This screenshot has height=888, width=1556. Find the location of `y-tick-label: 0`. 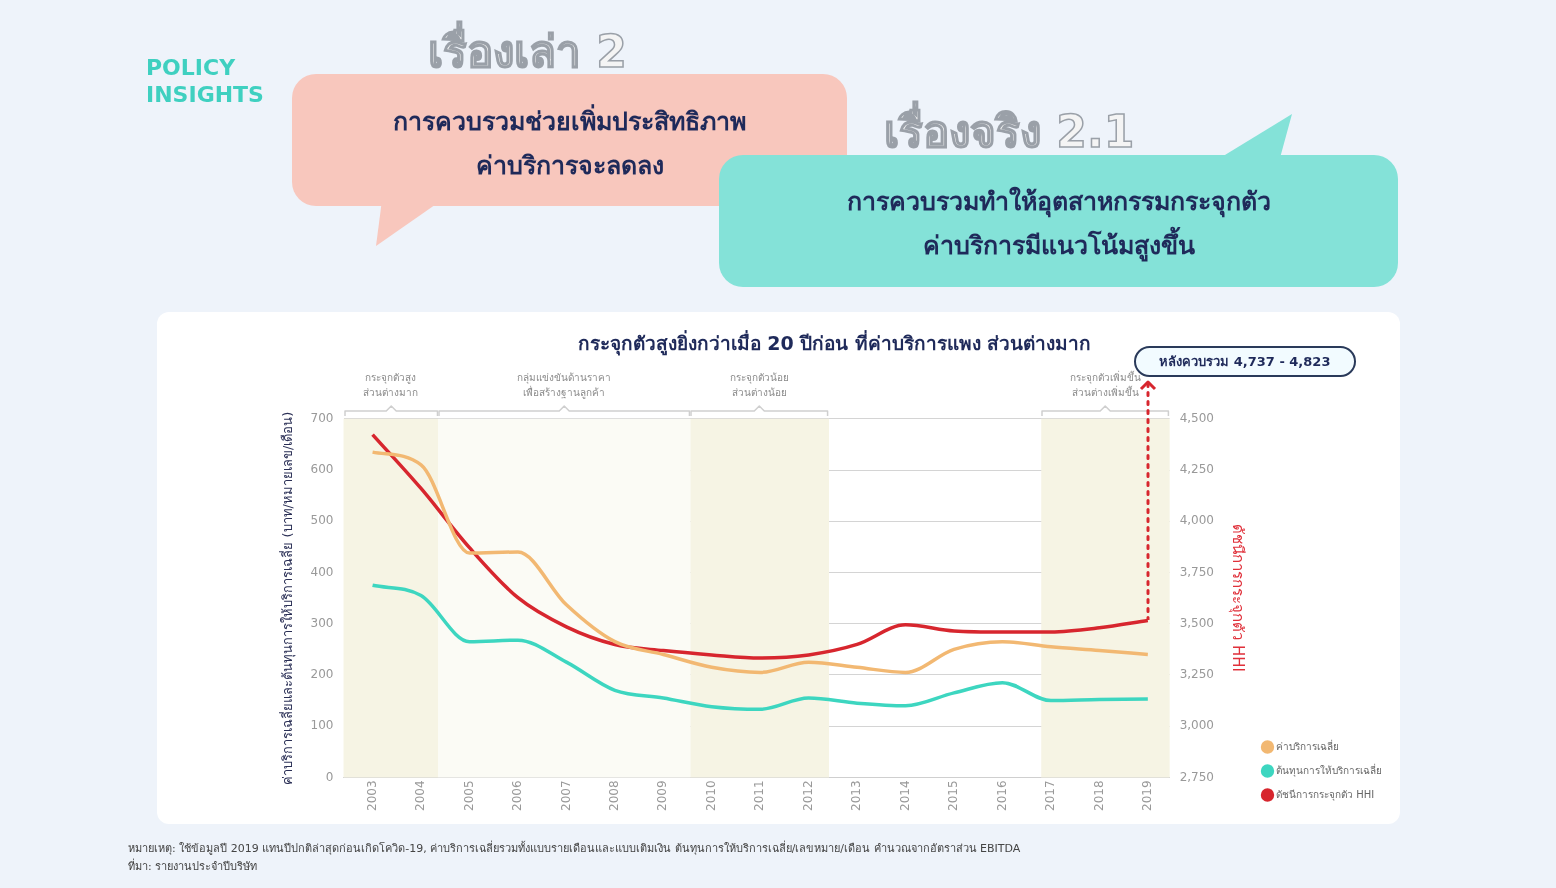

y-tick-label: 0 is located at coordinates (329, 776).